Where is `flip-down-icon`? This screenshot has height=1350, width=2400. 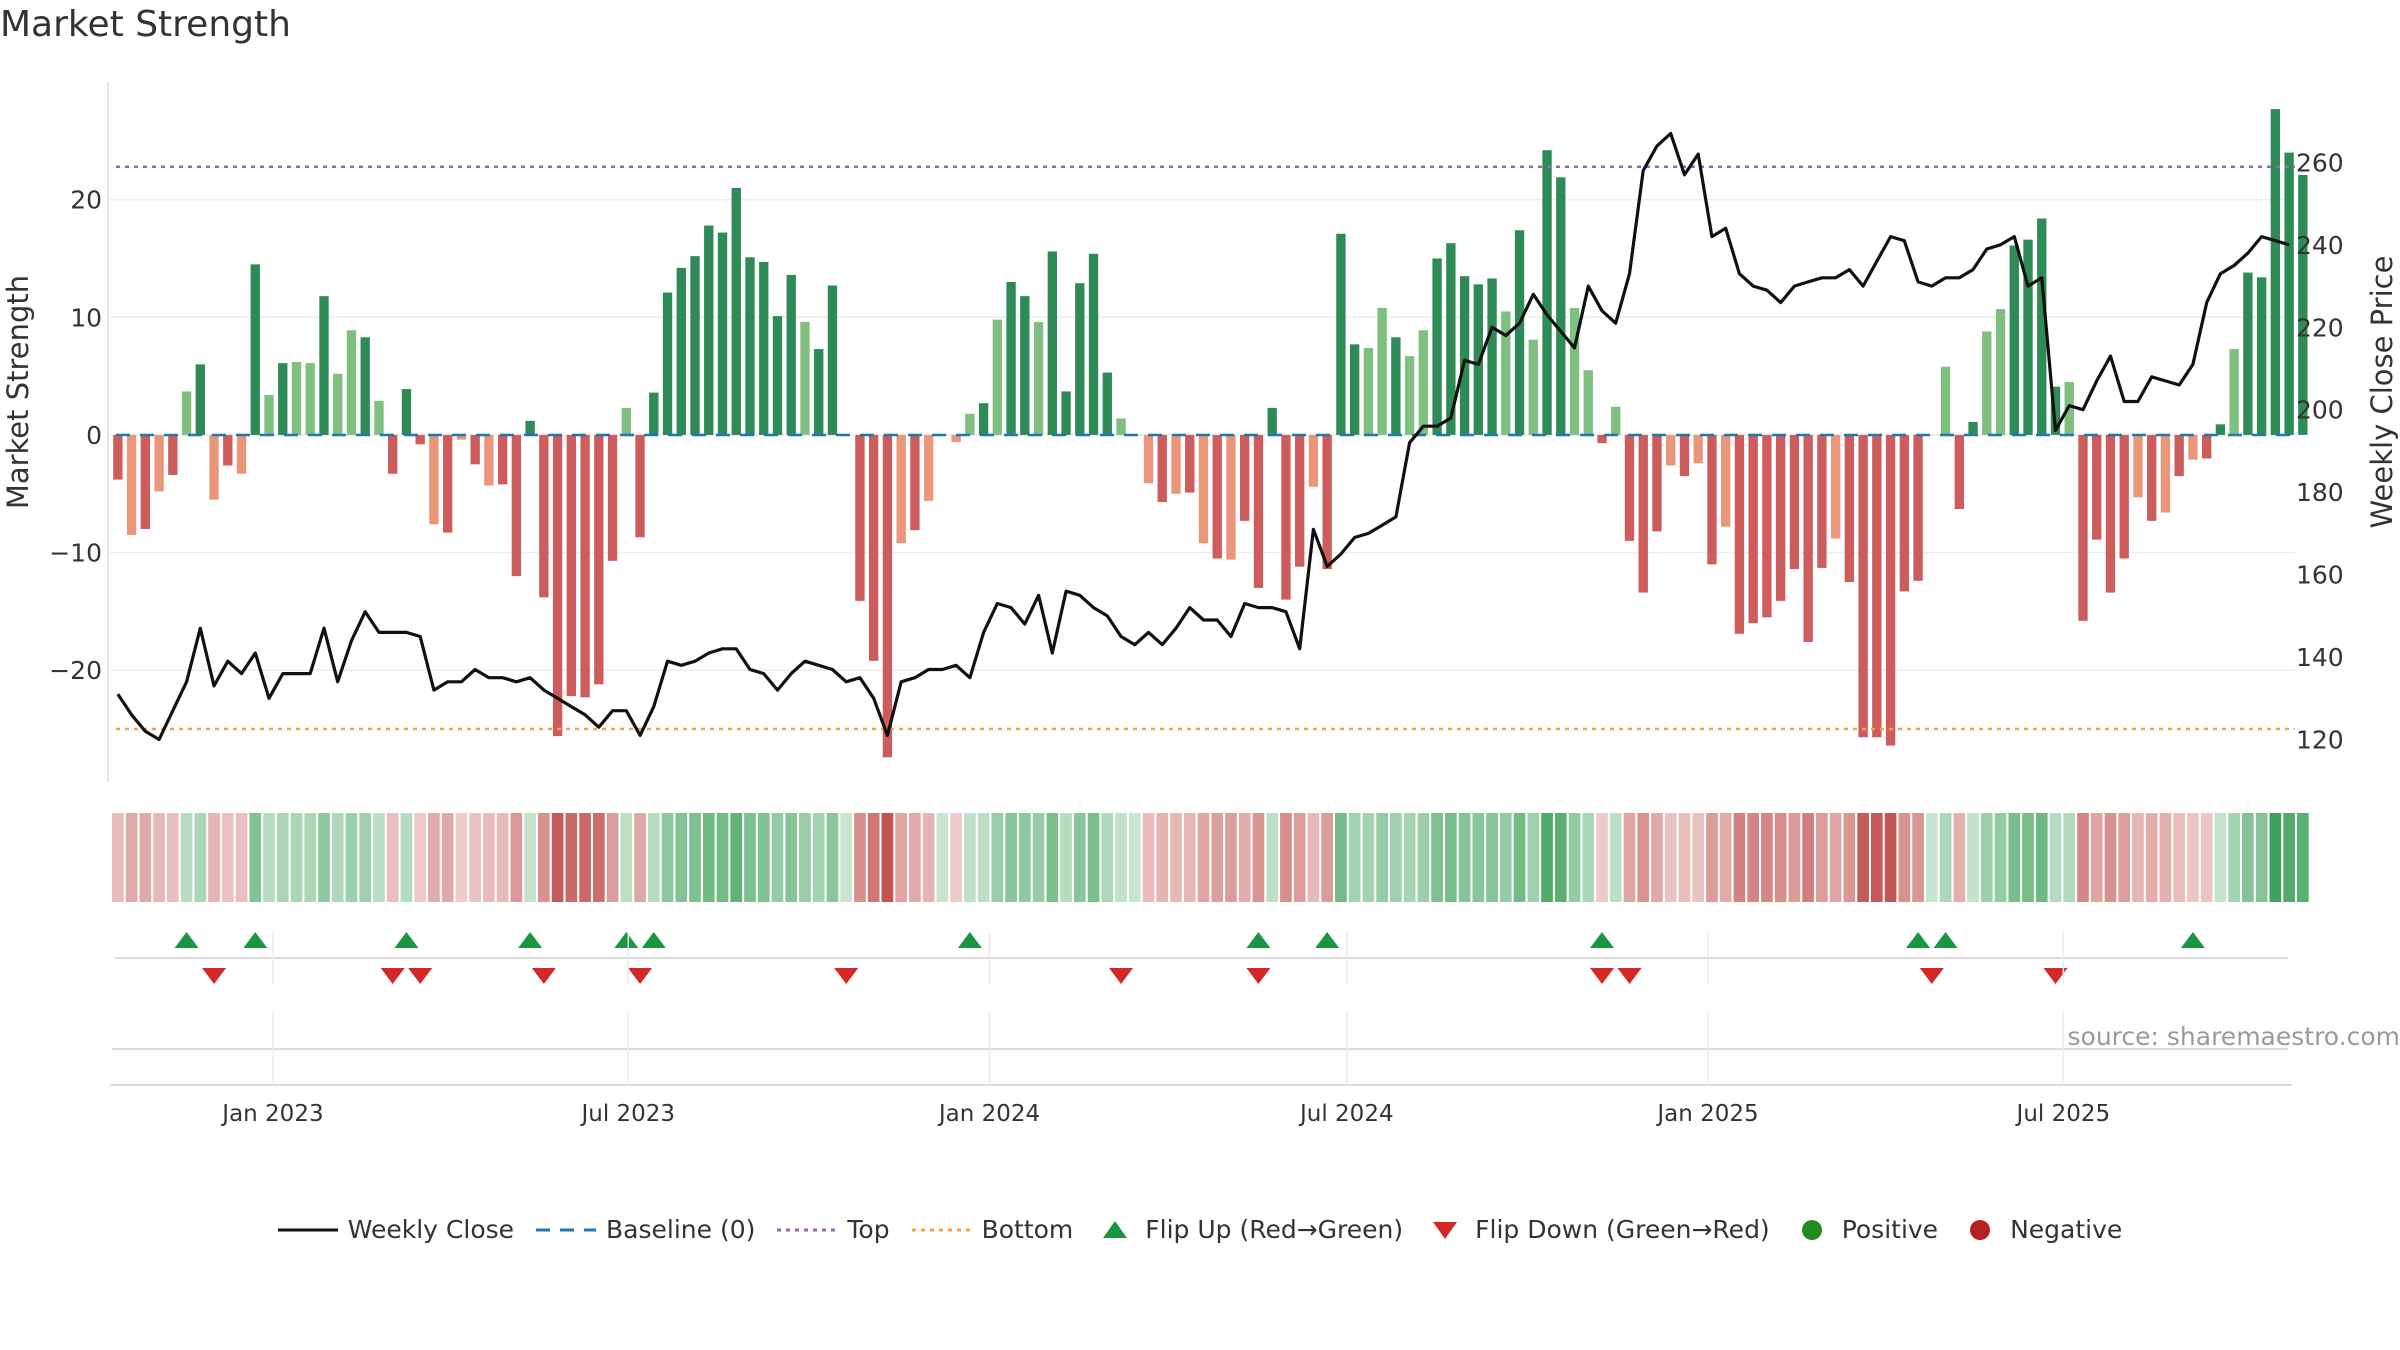
flip-down-icon is located at coordinates (1445, 1230).